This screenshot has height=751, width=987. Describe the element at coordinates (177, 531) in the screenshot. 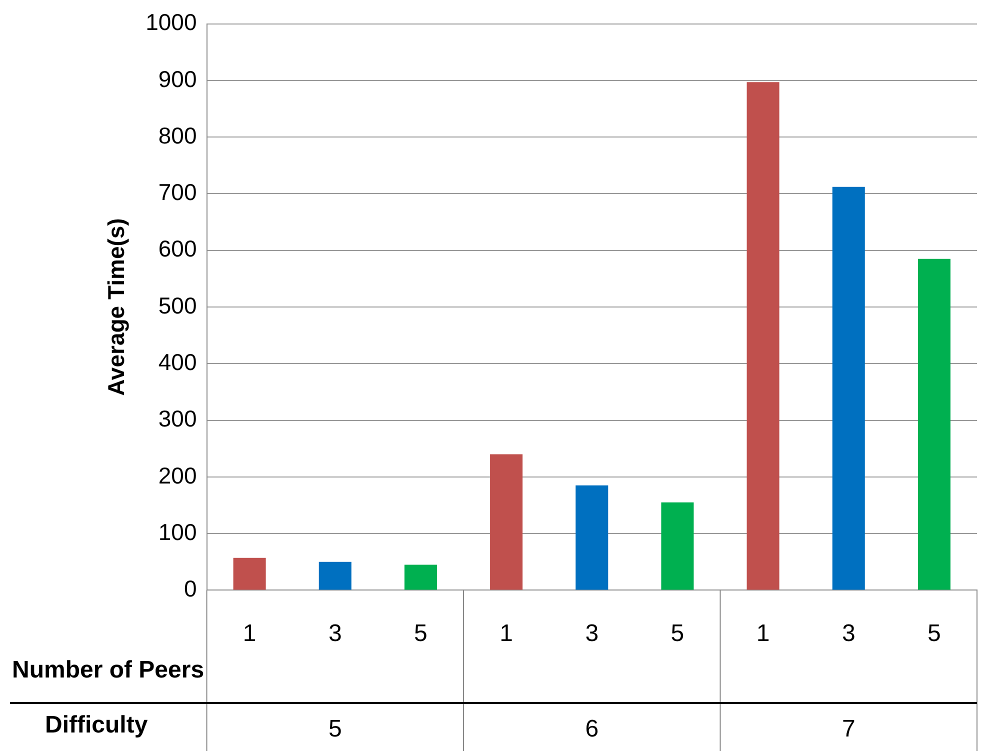

I see `y-tick-label: 100` at that location.